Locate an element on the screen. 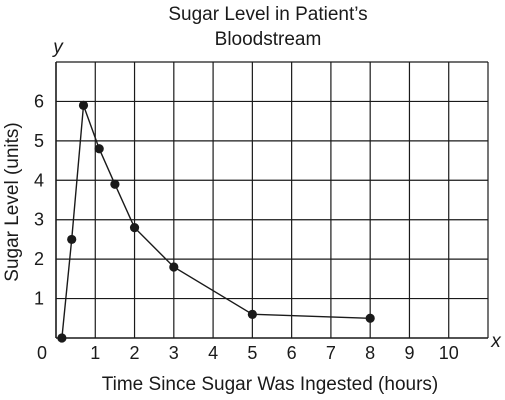  x-tick-label: 4 is located at coordinates (213, 353).